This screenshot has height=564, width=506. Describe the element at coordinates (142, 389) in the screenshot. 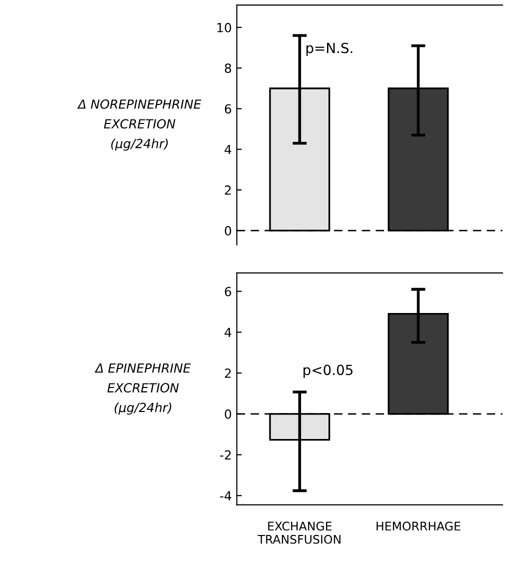

I see `y-axis-title: Δ EPINEPHRINE EXCRETION (μg/24hr)` at that location.